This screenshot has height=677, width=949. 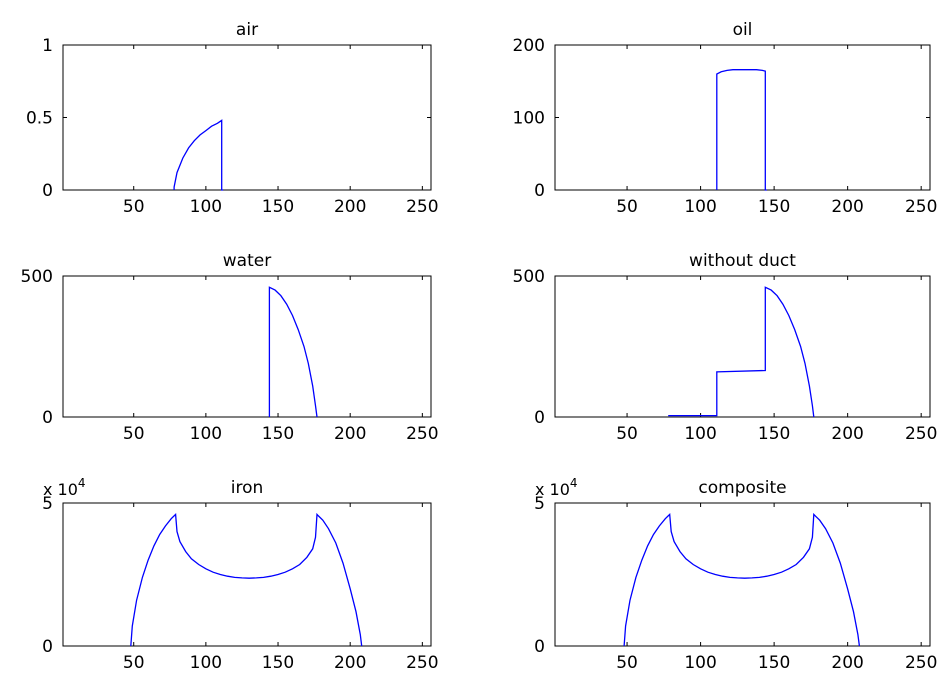 I want to click on subplot-composite: 50 100 150 200 250 0 5 composite x 104, so click(x=735, y=574).